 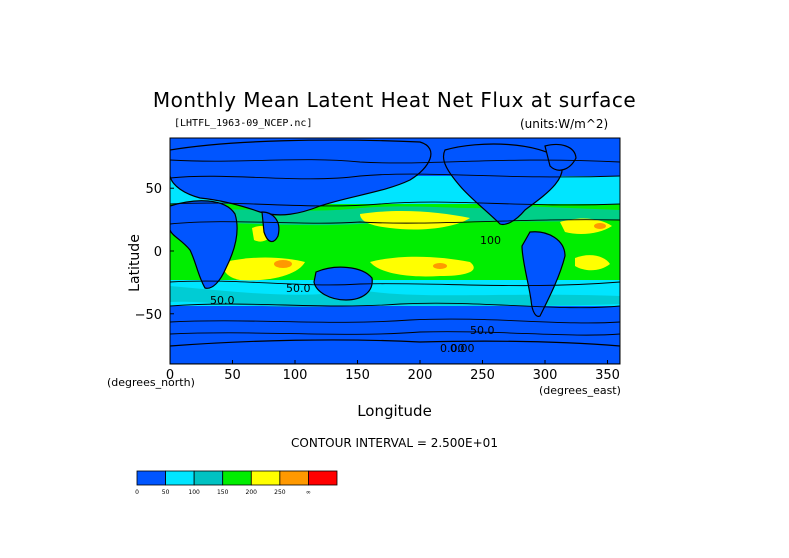 What do you see at coordinates (394, 443) in the screenshot?
I see `contour-interval: CONTOUR INTERVAL = 2.500E+01` at bounding box center [394, 443].